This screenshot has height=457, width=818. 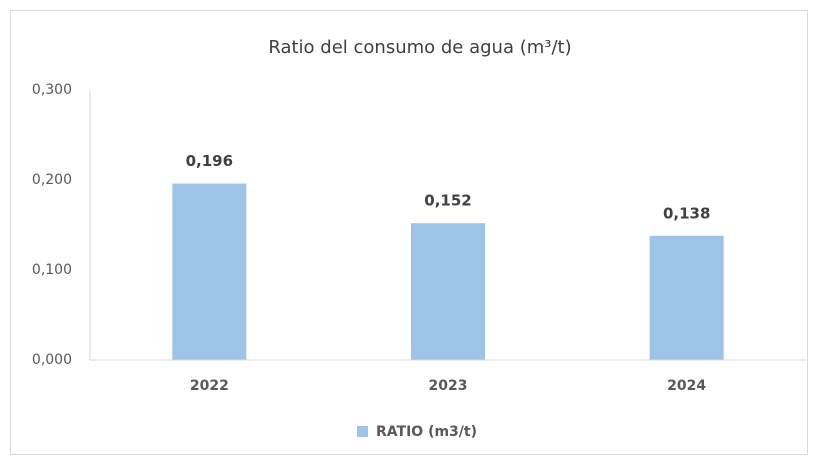 What do you see at coordinates (419, 47) in the screenshot?
I see `chart-title: Ratio del consumo de agua (m³/t)` at bounding box center [419, 47].